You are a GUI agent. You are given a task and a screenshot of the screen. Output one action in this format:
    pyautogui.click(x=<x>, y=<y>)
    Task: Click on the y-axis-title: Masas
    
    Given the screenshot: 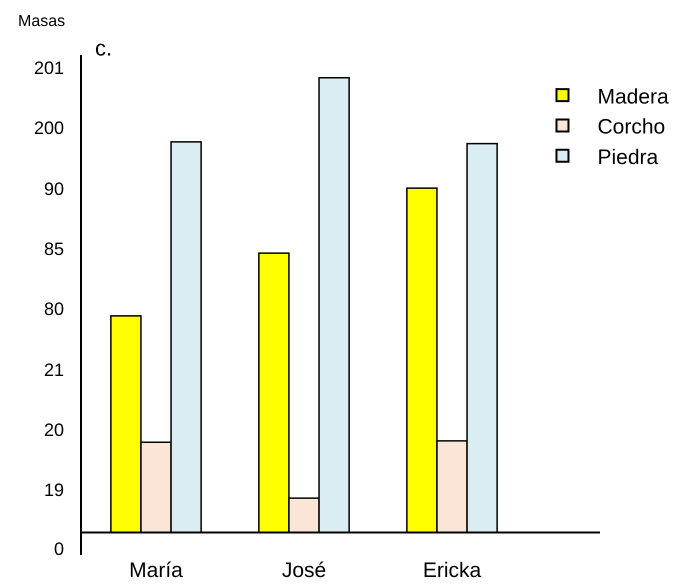 What is the action you would take?
    pyautogui.click(x=42, y=21)
    